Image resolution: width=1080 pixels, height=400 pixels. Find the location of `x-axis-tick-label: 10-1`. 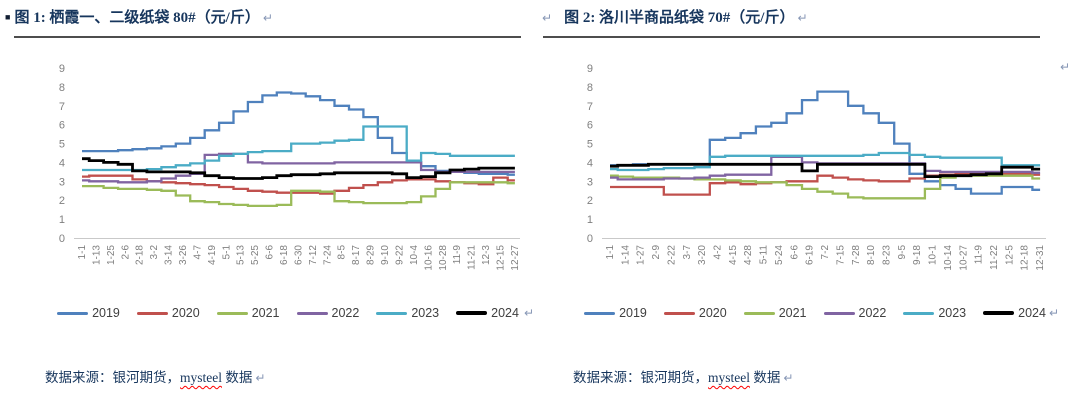

x-axis-tick-label: 10-1 is located at coordinates (933, 255).